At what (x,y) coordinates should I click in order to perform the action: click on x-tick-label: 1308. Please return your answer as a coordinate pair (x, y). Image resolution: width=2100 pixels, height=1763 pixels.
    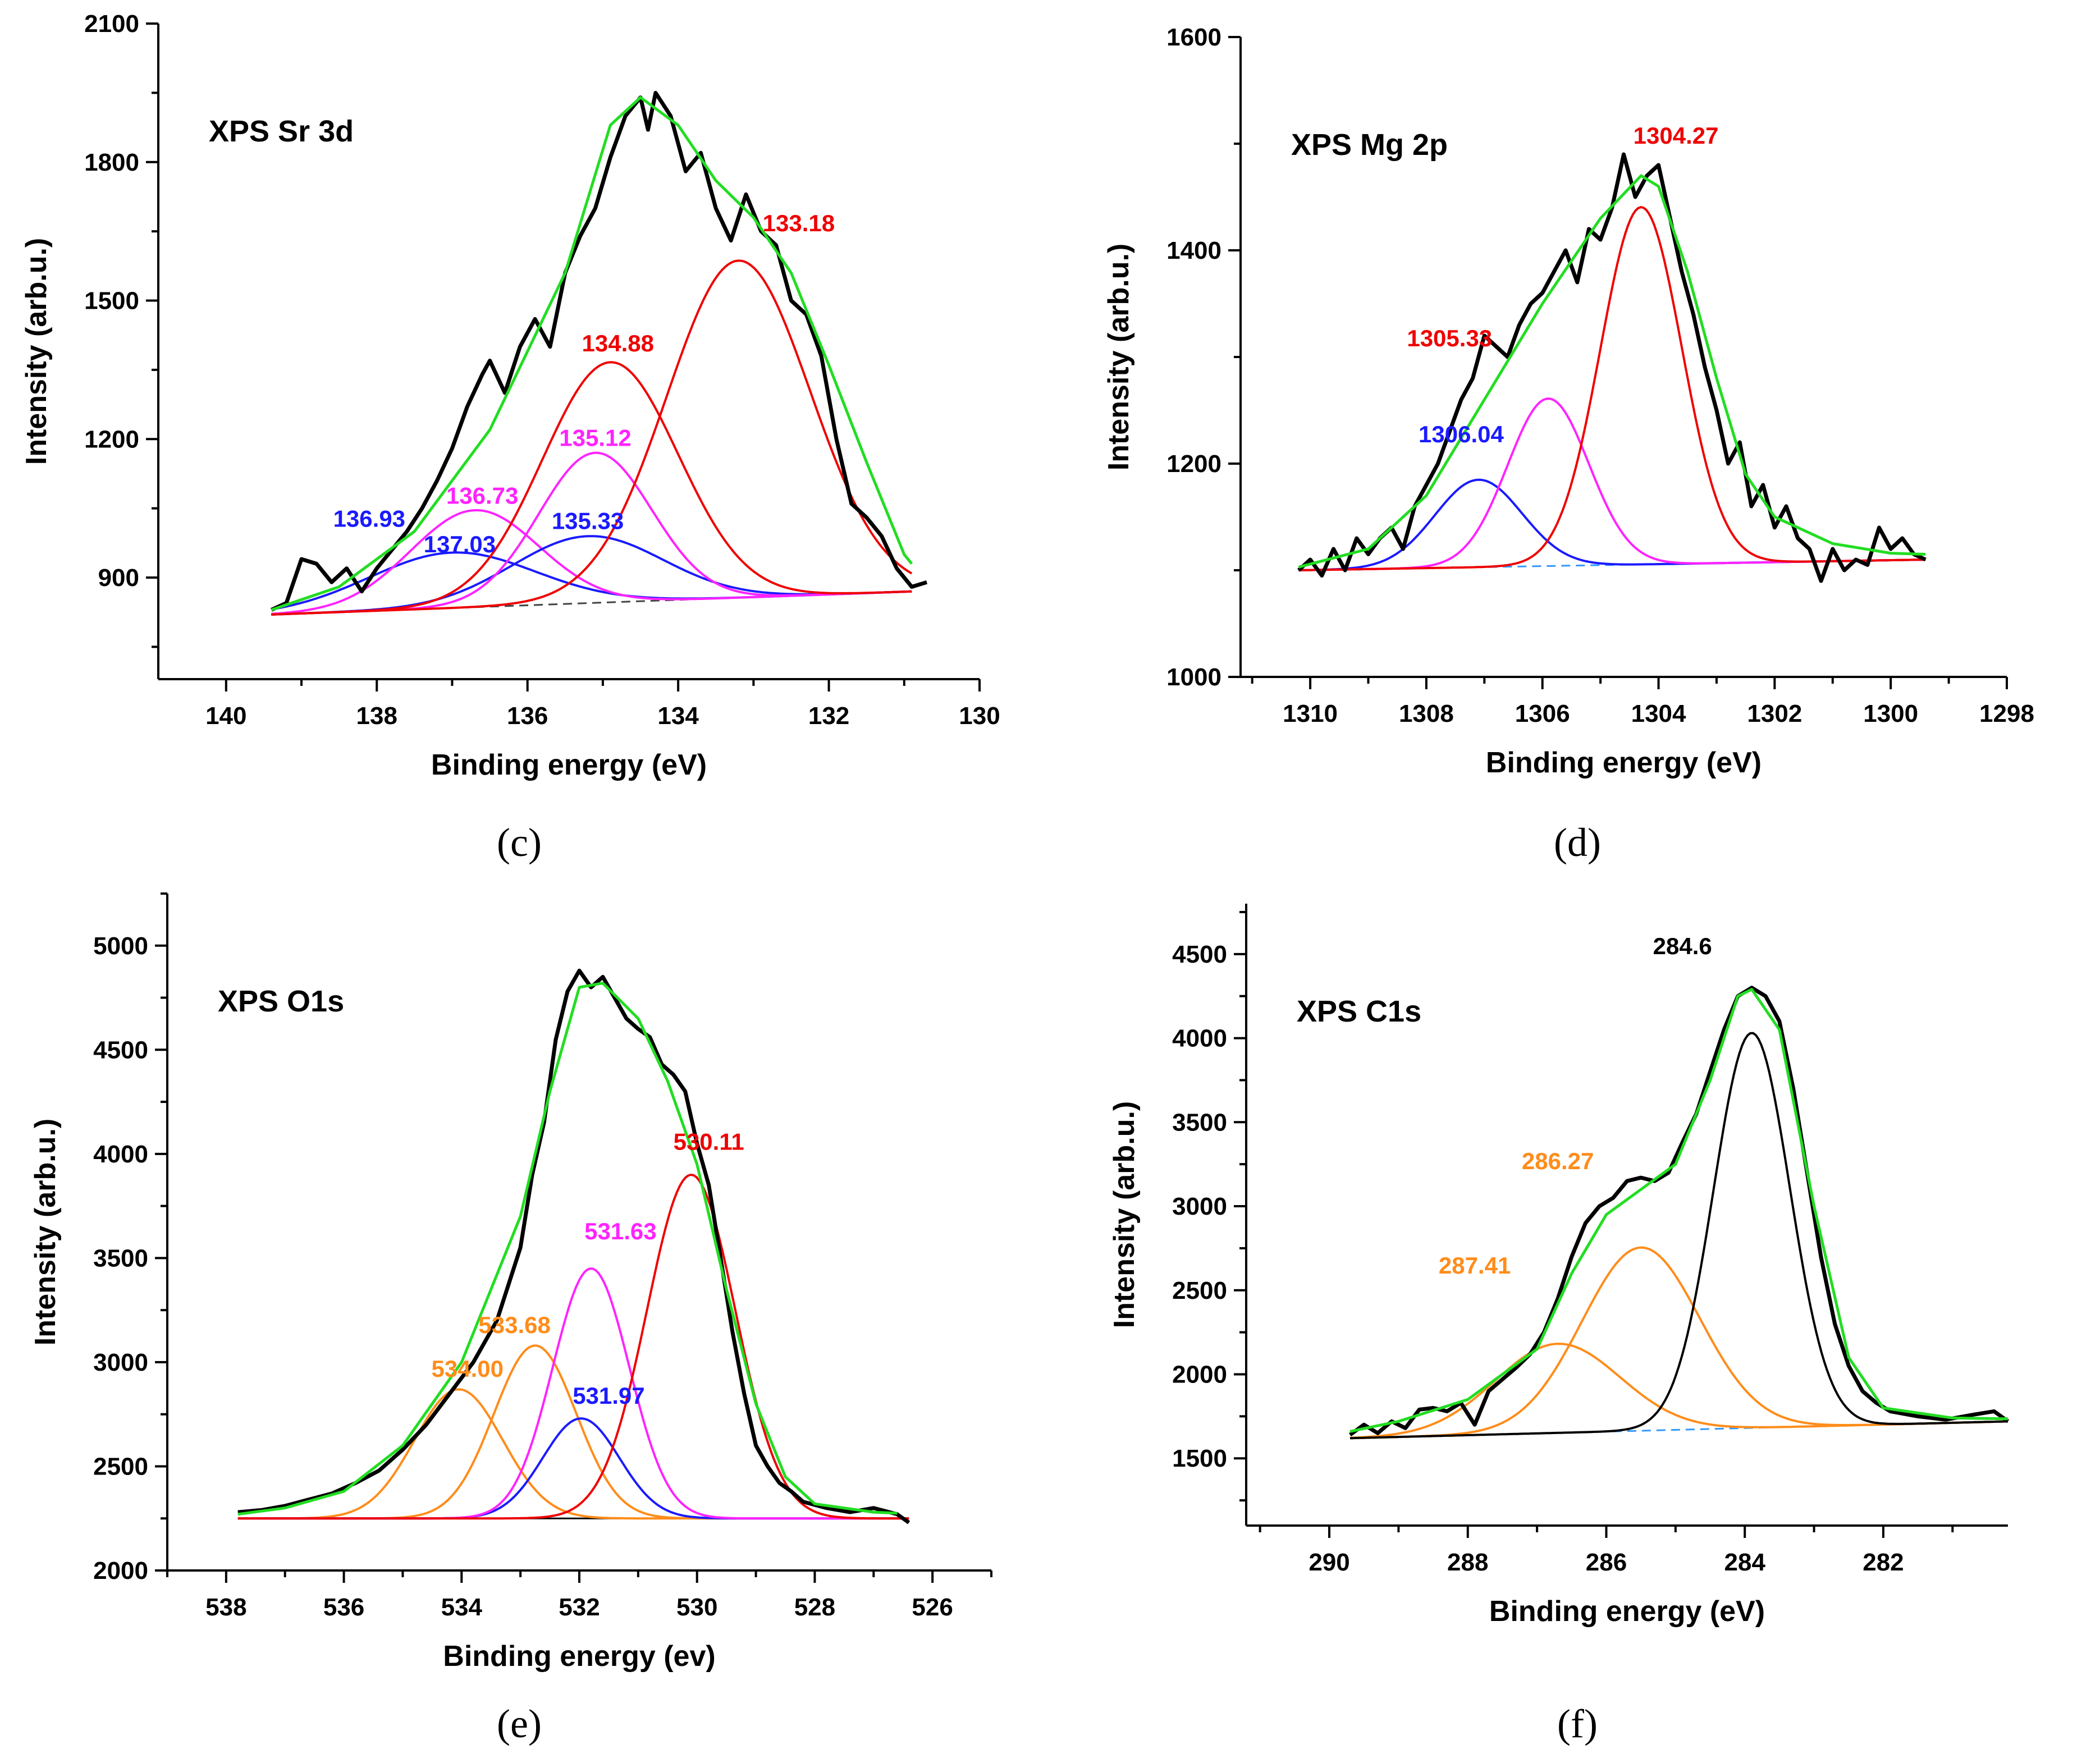
    Looking at the image, I should click on (1426, 713).